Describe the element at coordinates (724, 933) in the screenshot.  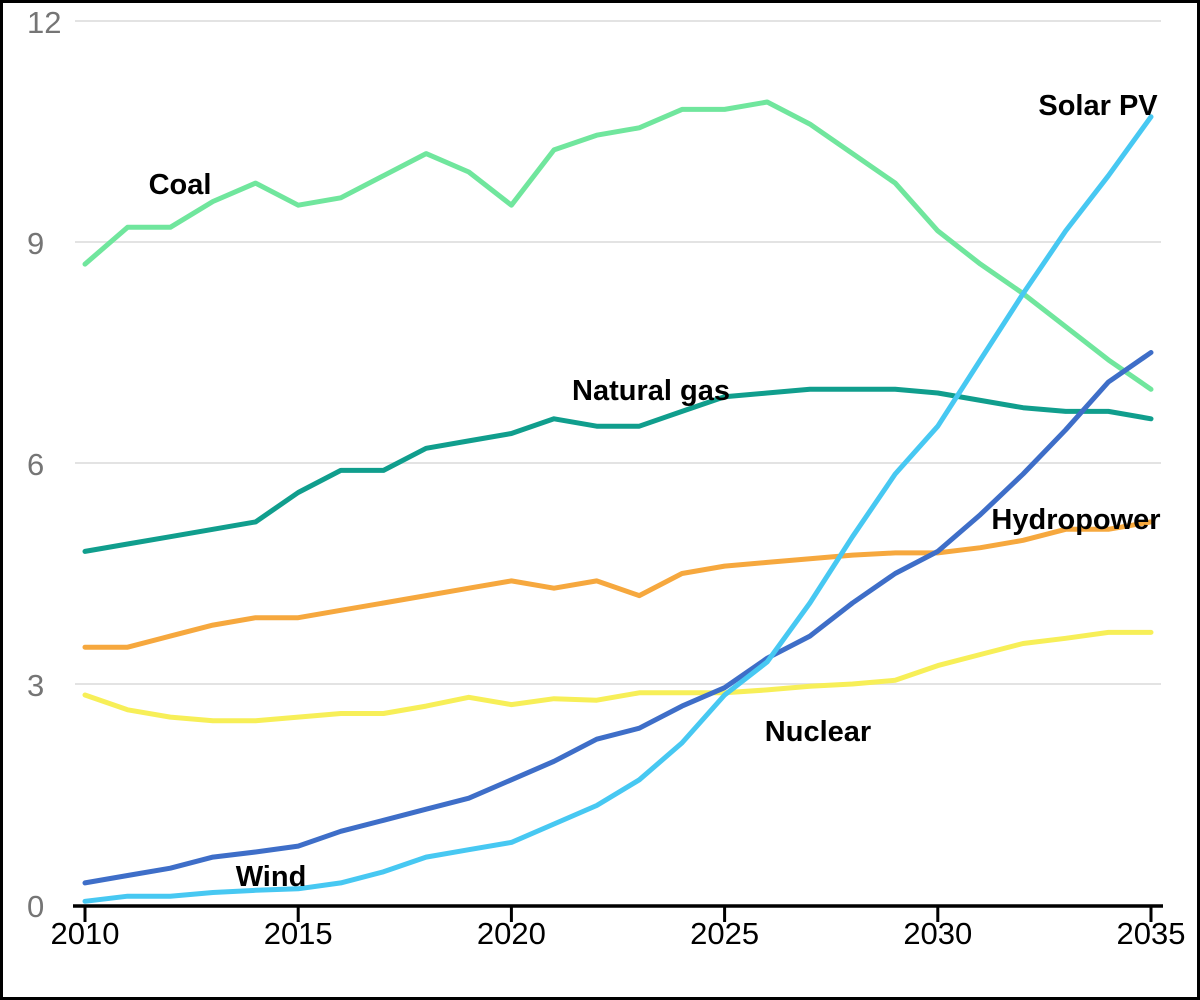
I see `x-tick-label-2025: 2025` at that location.